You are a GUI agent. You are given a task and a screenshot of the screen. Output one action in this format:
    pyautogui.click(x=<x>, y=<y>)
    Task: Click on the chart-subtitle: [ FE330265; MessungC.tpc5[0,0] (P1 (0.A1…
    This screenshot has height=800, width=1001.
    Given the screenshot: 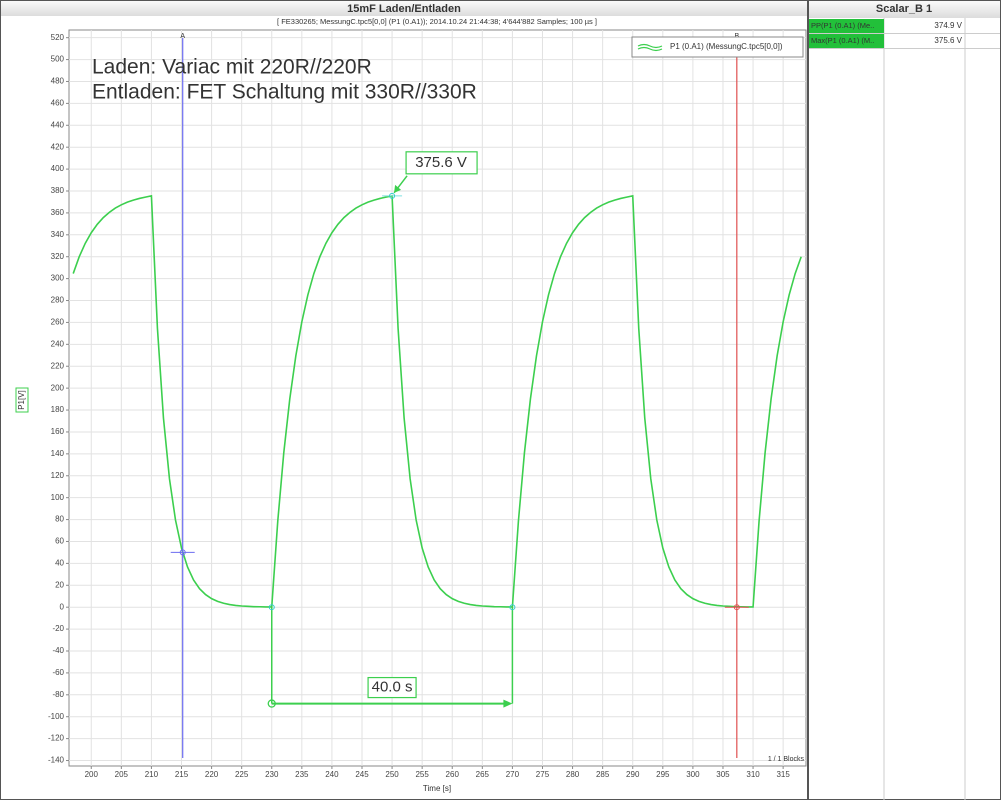 What is the action you would take?
    pyautogui.click(x=437, y=21)
    